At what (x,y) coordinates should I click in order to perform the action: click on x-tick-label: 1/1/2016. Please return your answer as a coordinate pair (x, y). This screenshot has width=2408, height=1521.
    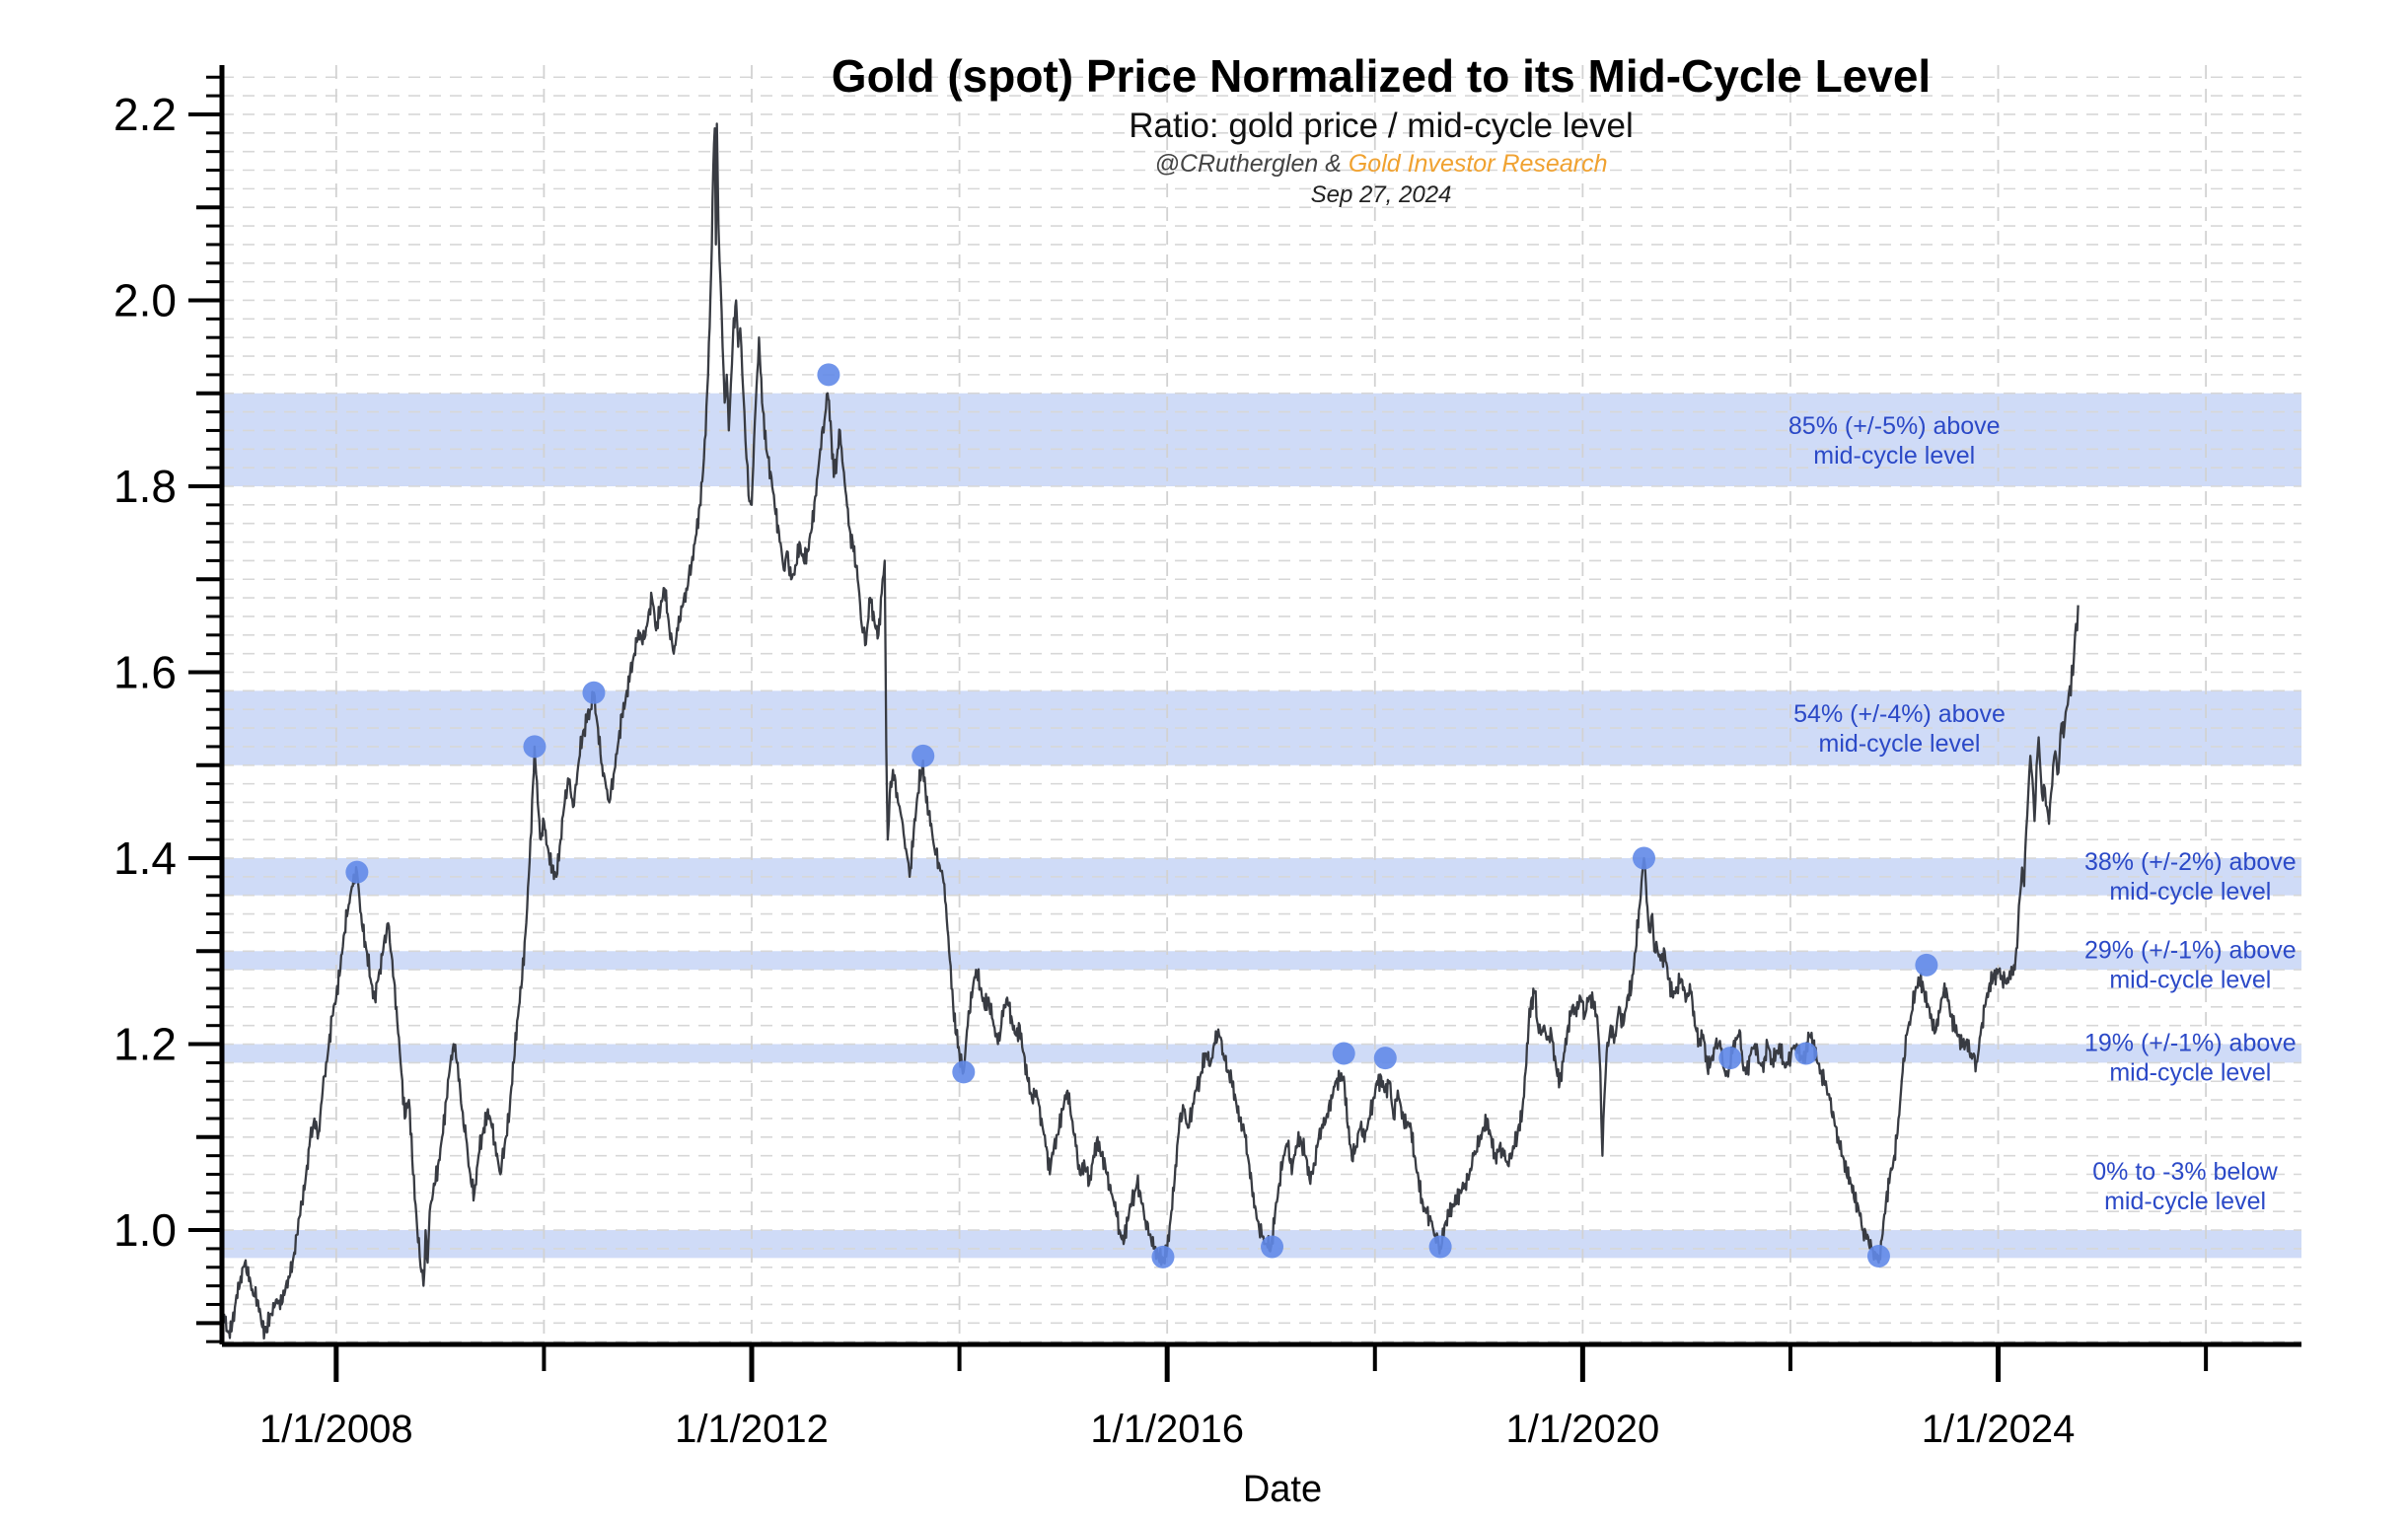
    Looking at the image, I should click on (1167, 1430).